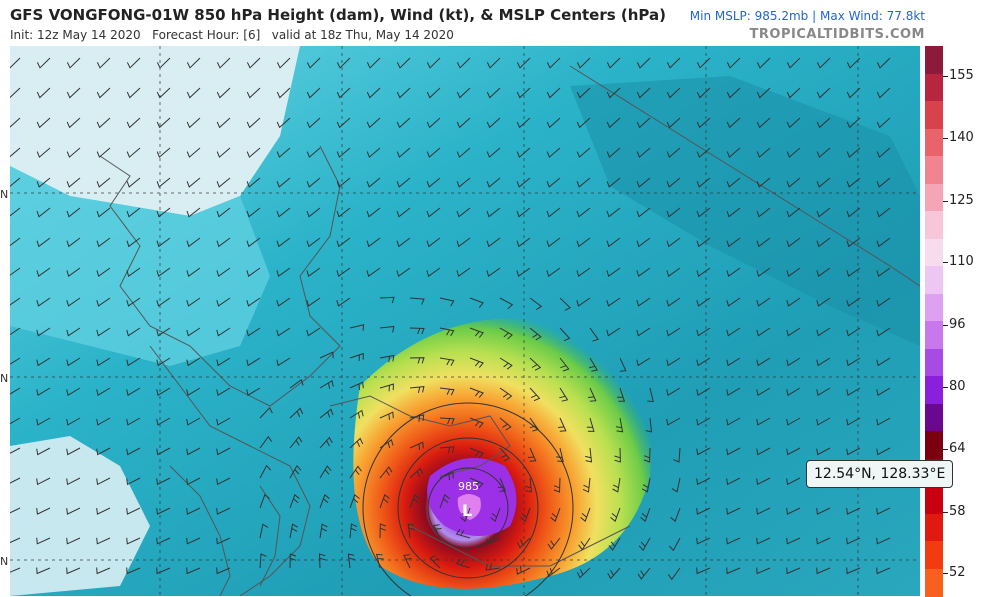 The height and width of the screenshot is (597, 985). What do you see at coordinates (363, 35) in the screenshot?
I see `valid-time: valid at 18z Thu, May 14 2020` at bounding box center [363, 35].